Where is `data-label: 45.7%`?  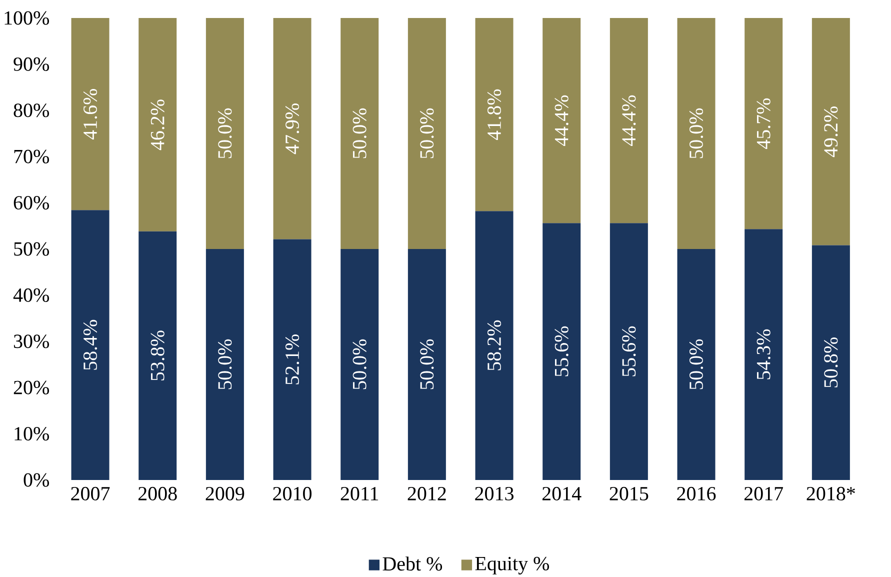 data-label: 45.7% is located at coordinates (763, 123).